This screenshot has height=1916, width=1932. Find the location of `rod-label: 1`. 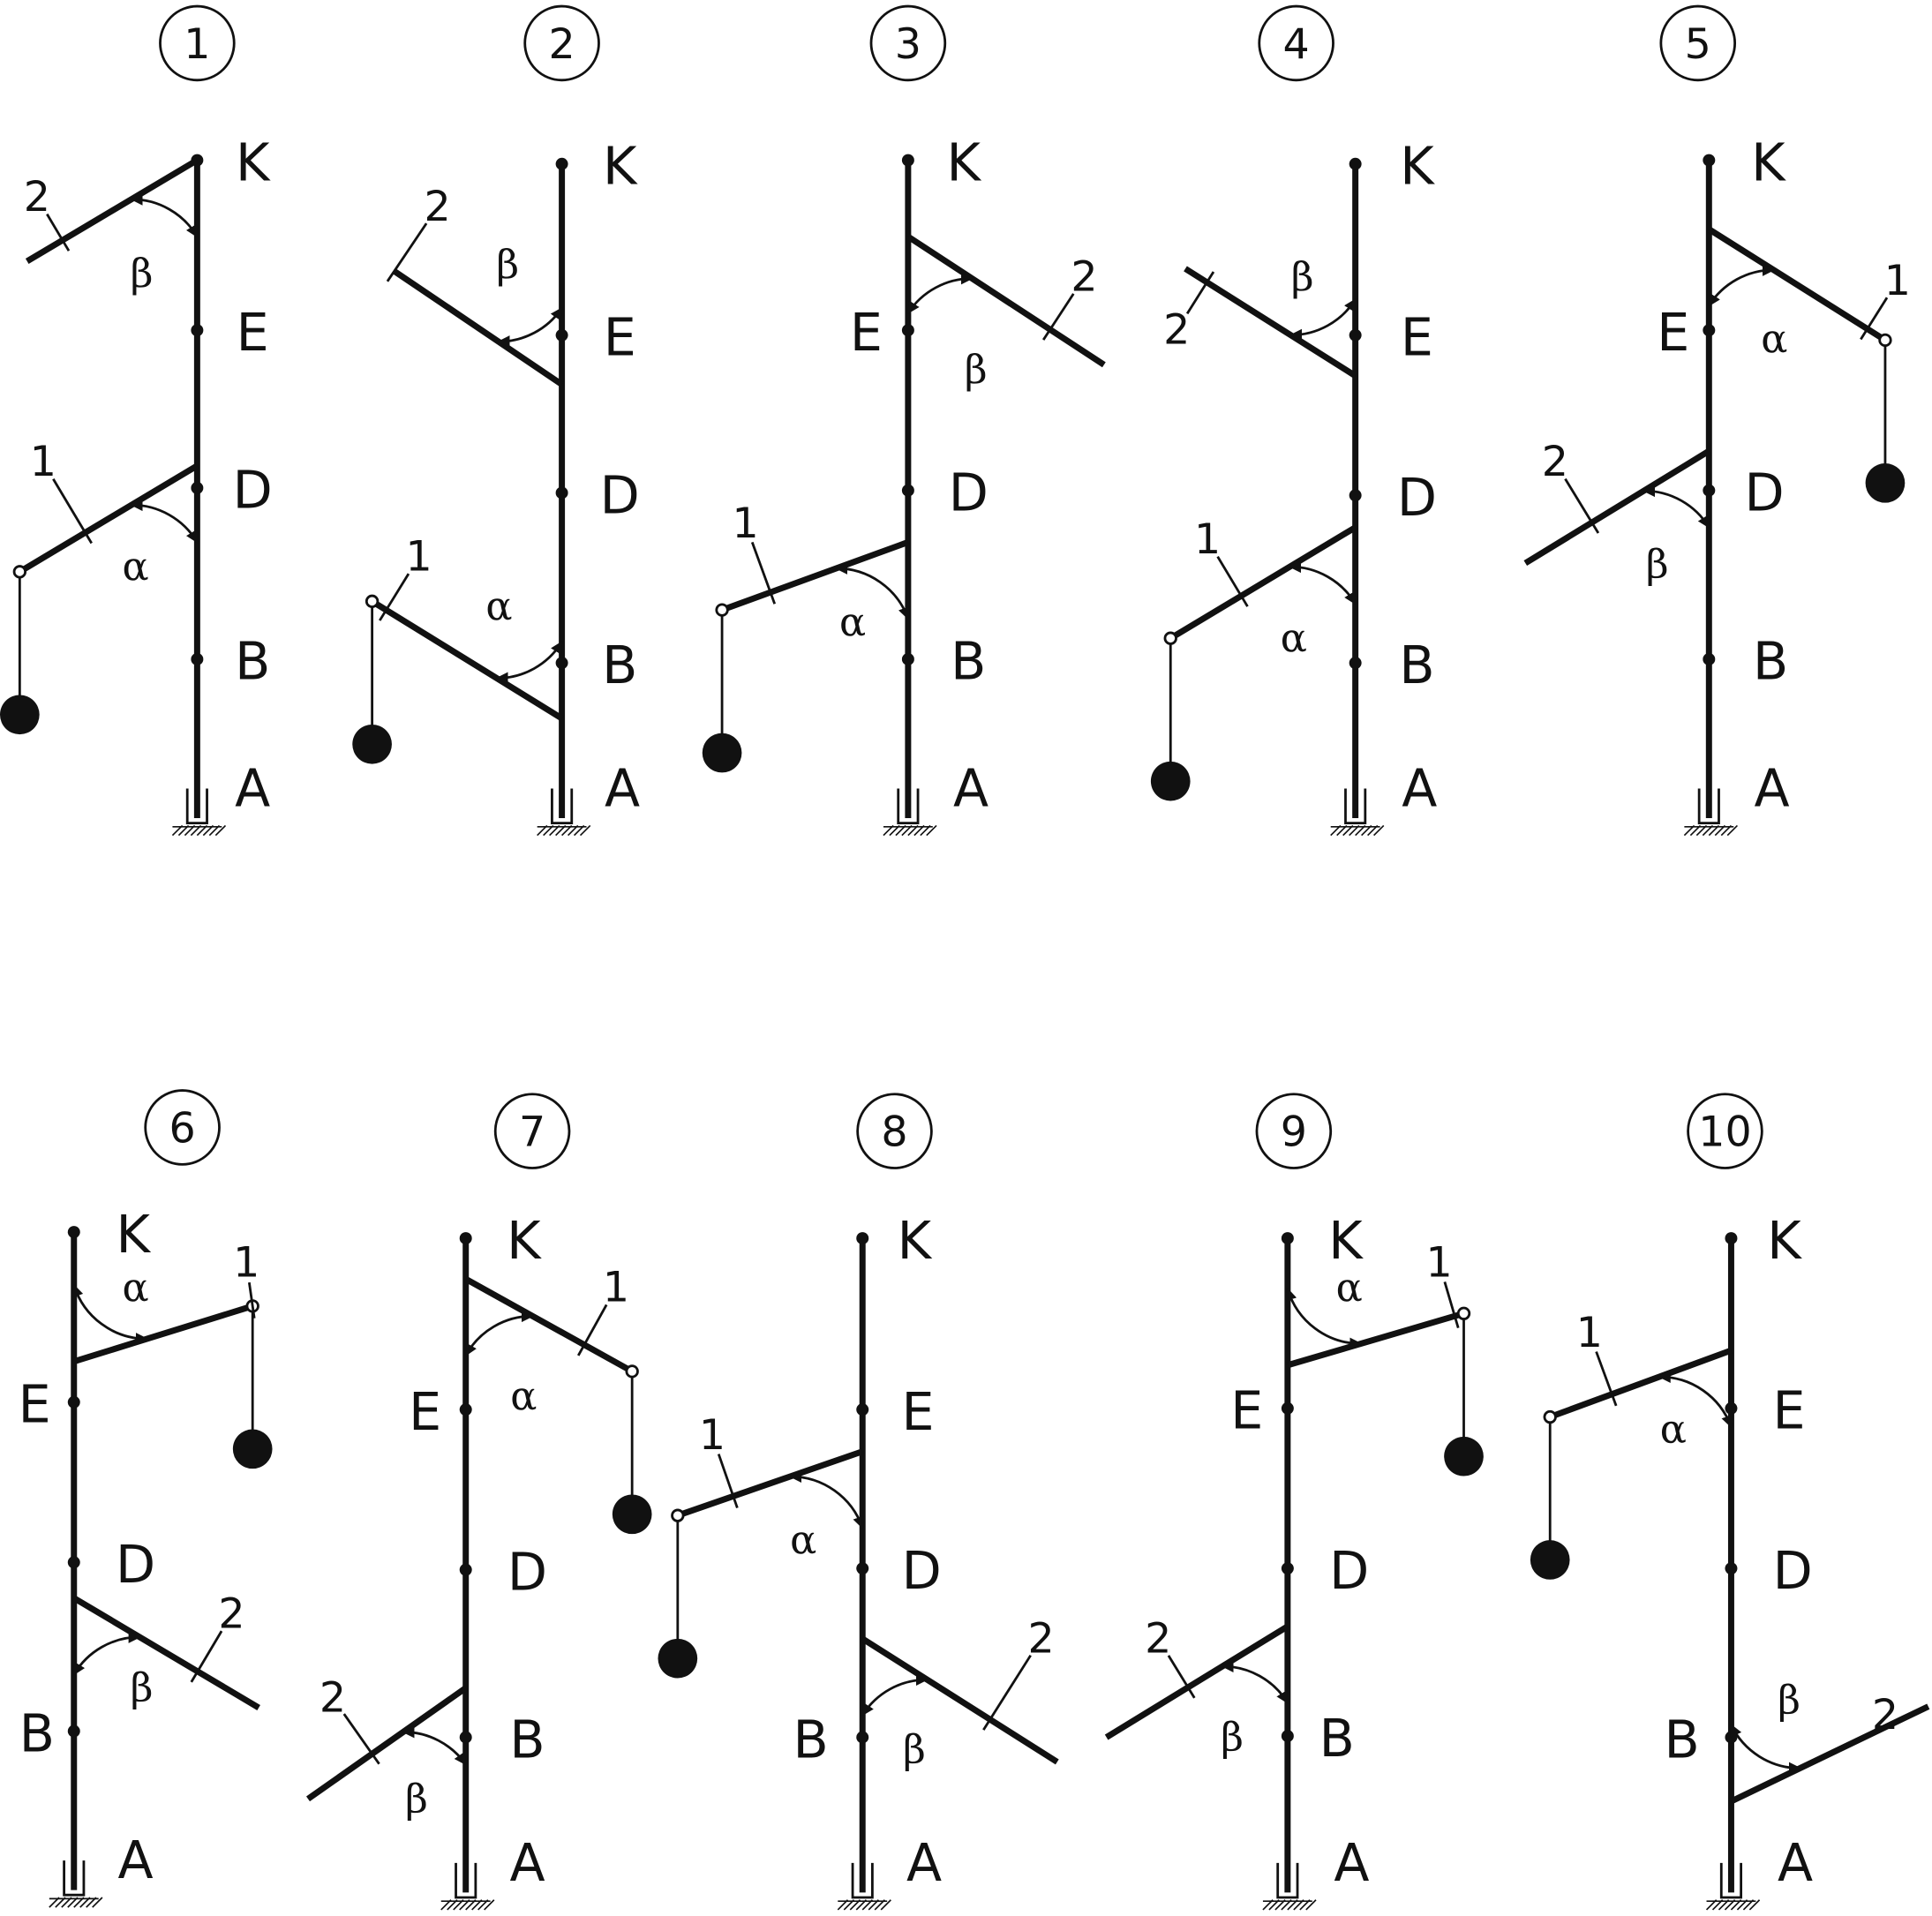

rod-label: 1 is located at coordinates (1438, 1263).